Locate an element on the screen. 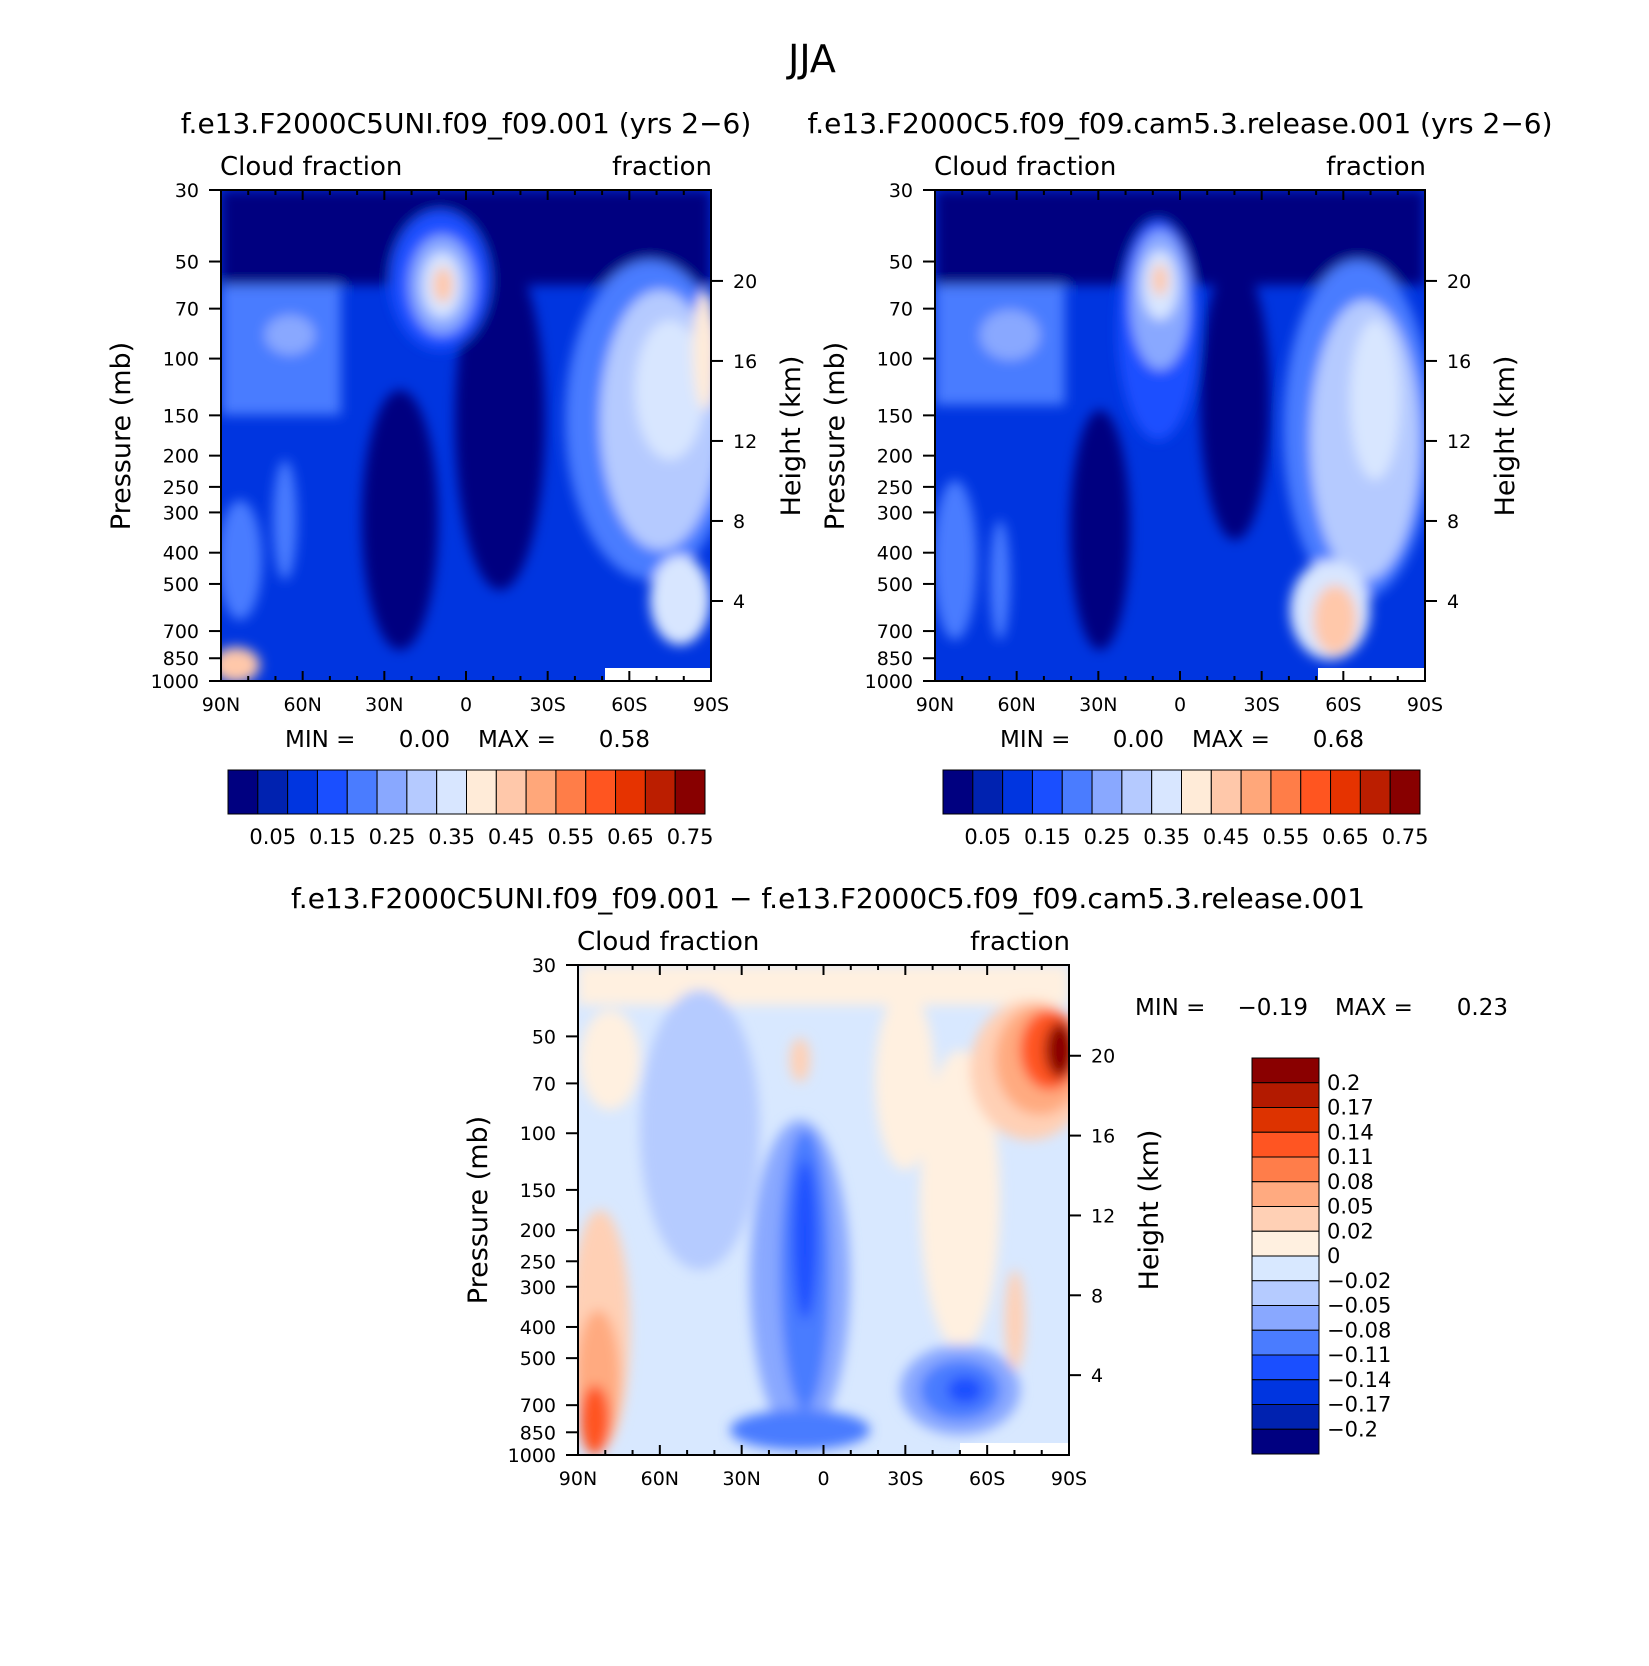 The width and height of the screenshot is (1649, 1666). colorbar-label: 0.45 is located at coordinates (511, 837).